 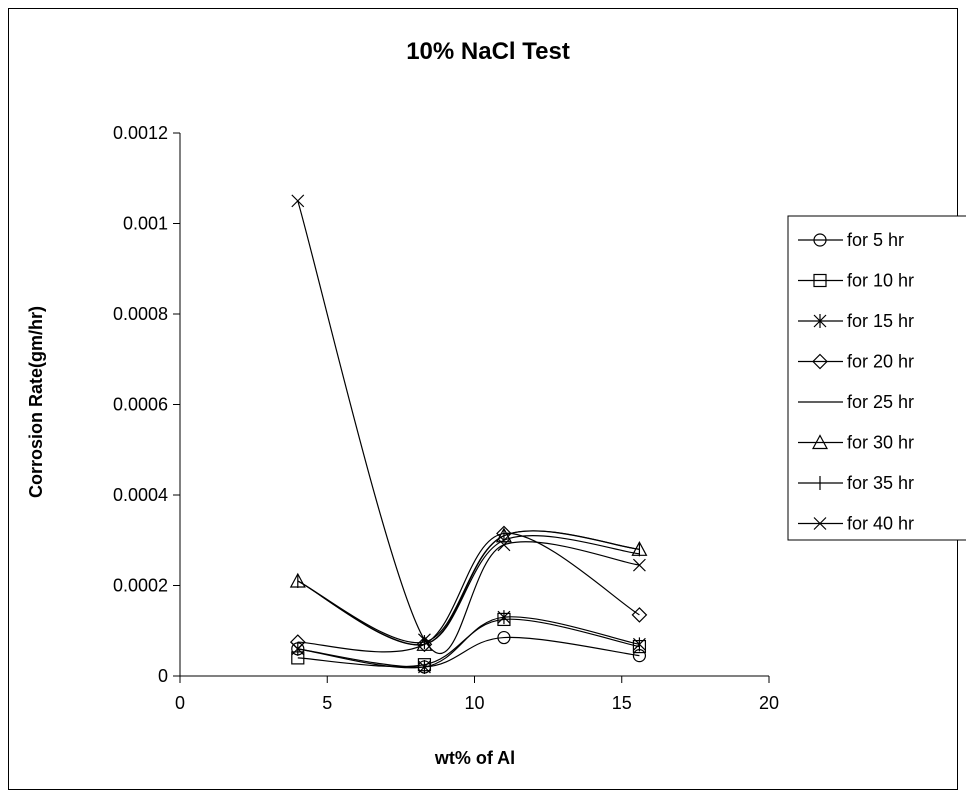 I want to click on legend-item: for 20 hr, so click(x=856, y=362).